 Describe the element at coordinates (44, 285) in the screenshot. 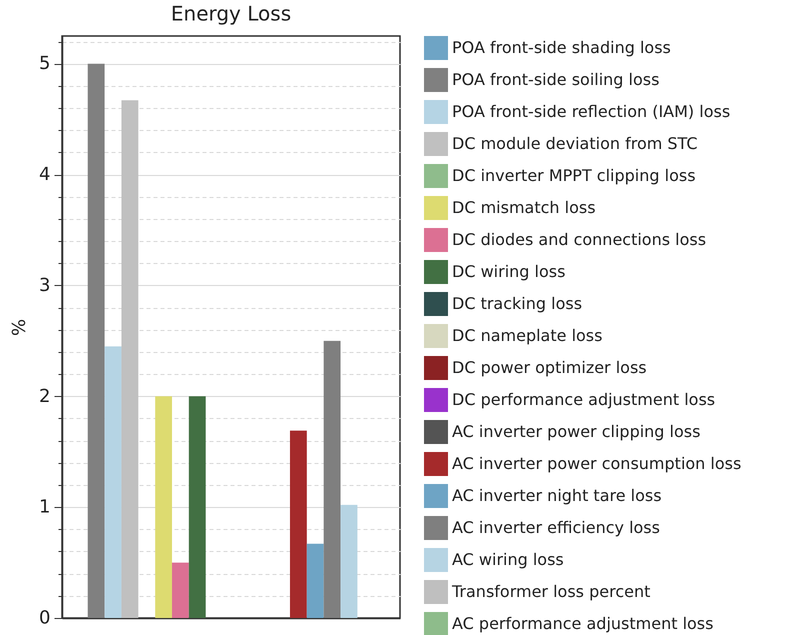

I see `y-tick-label: 3` at that location.